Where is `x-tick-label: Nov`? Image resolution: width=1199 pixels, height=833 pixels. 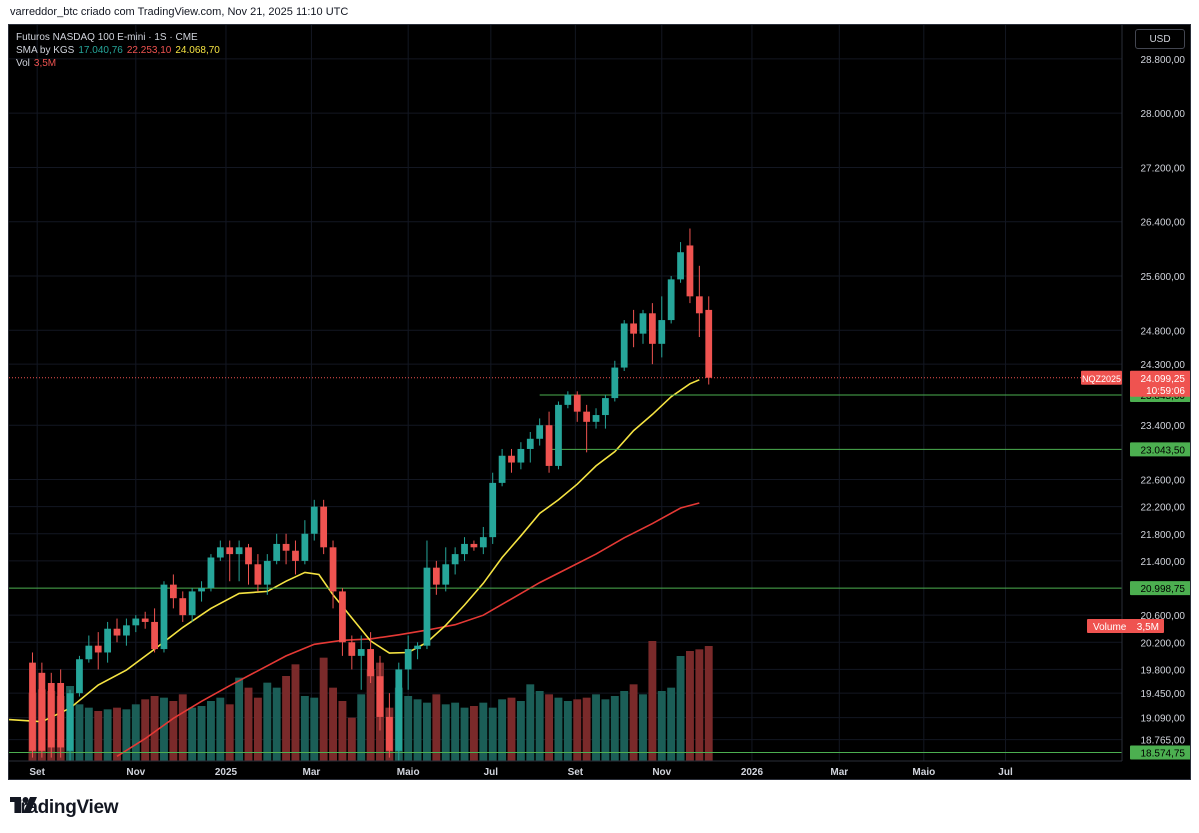
x-tick-label: Nov is located at coordinates (661, 772).